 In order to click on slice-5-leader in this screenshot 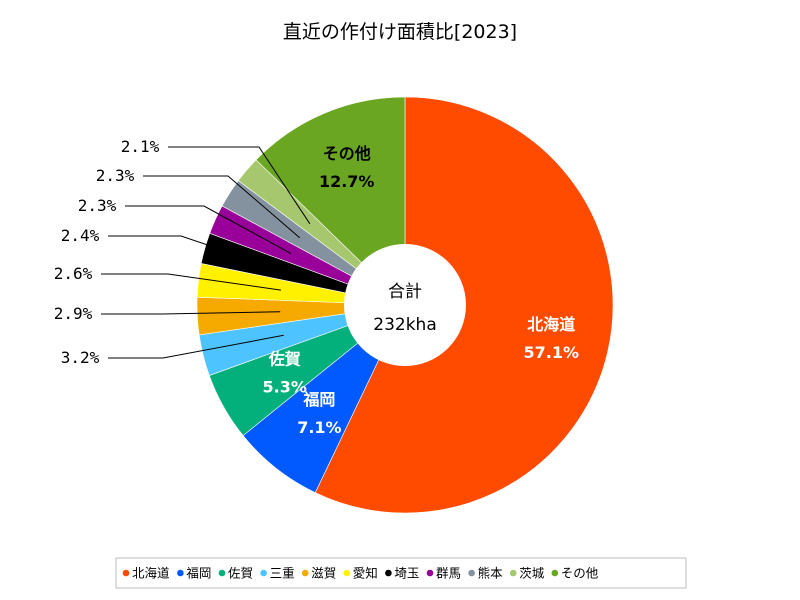, I will do `click(191, 282)`.